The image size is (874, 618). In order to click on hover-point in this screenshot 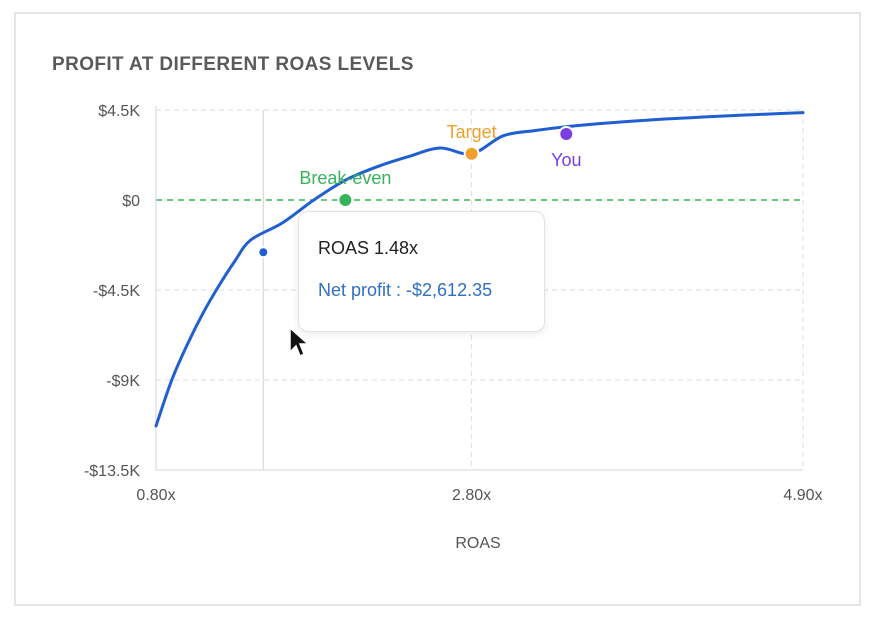, I will do `click(263, 252)`.